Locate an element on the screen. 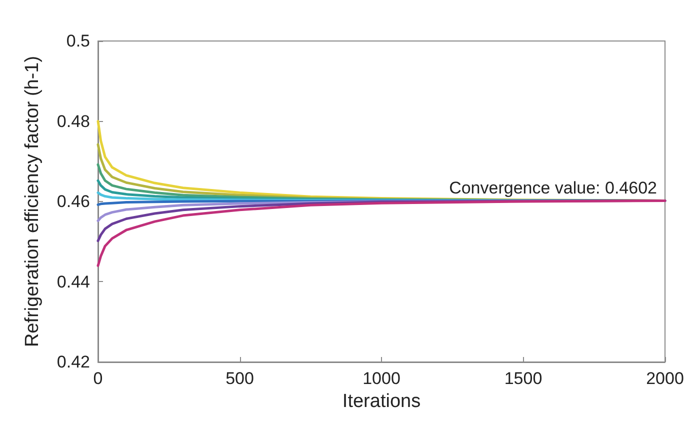 This screenshot has height=431, width=689. x-tick-label: 1500 is located at coordinates (523, 378).